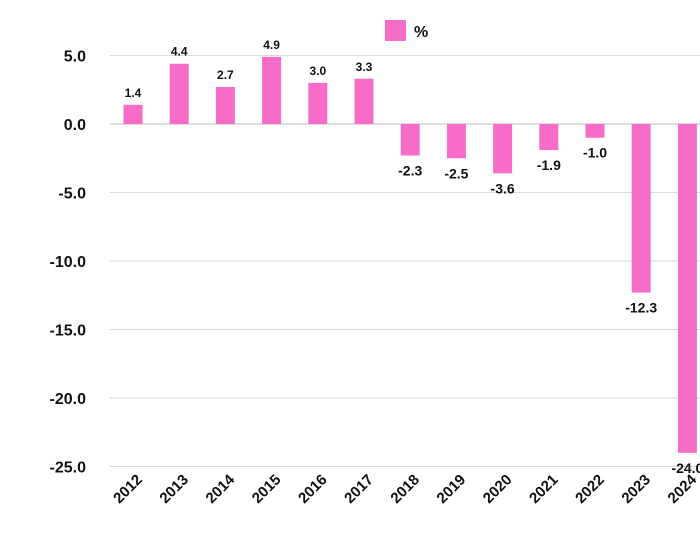 Image resolution: width=700 pixels, height=542 pixels. Describe the element at coordinates (641, 308) in the screenshot. I see `data-label: -12.3` at that location.